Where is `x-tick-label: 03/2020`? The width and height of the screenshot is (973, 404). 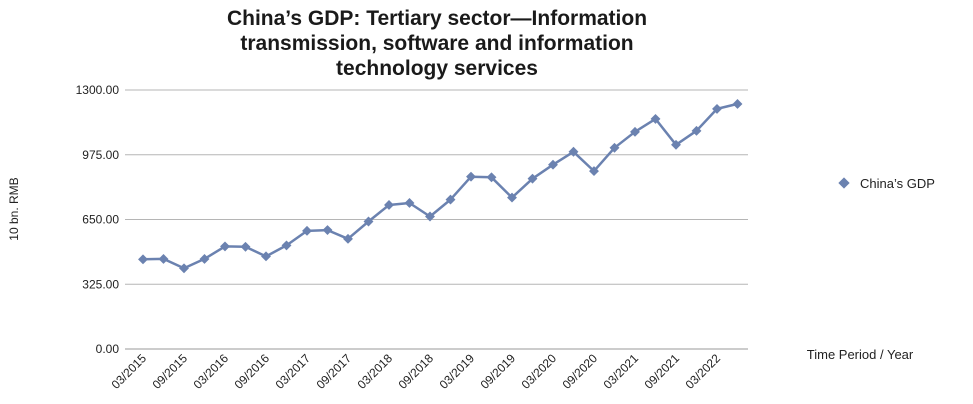
x-tick-label: 03/2020 is located at coordinates (539, 371).